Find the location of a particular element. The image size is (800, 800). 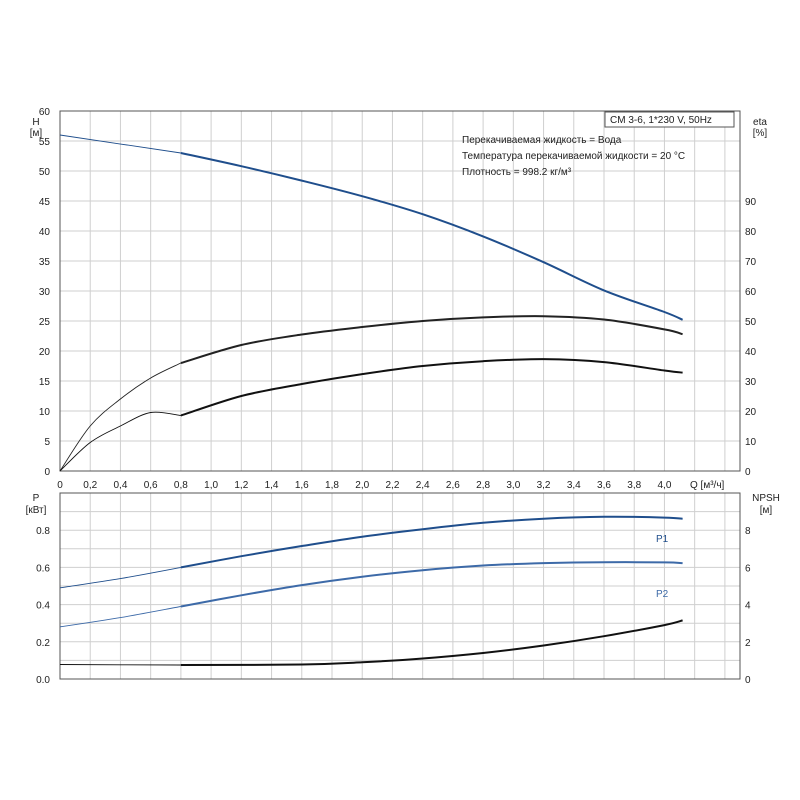

bottom-series-1-line is located at coordinates (431, 584).